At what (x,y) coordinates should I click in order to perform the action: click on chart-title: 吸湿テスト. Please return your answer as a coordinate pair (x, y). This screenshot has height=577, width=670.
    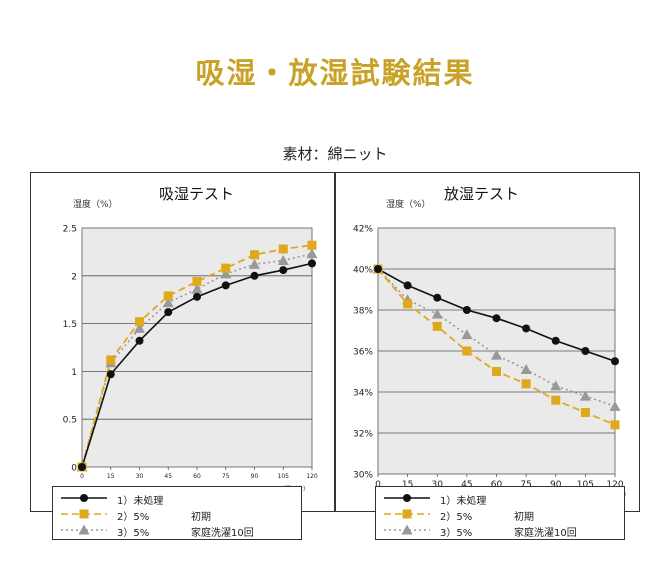
    Looking at the image, I should click on (196, 194).